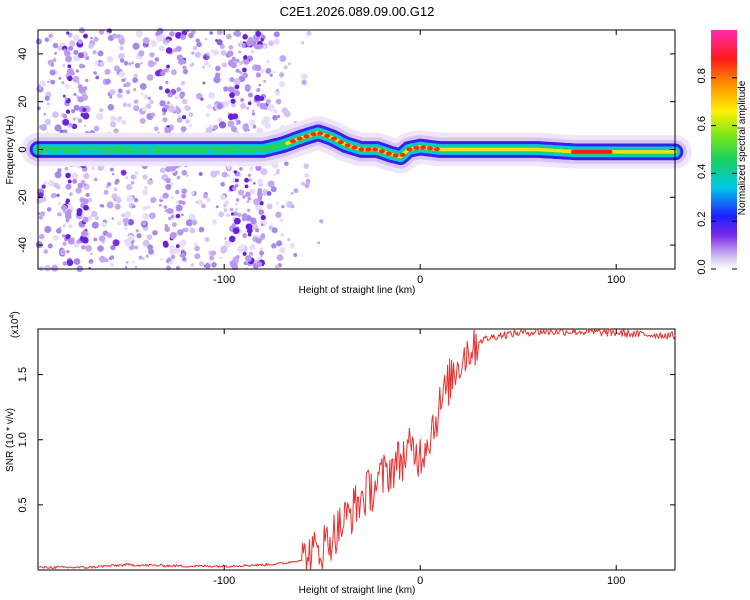 The image size is (750, 600). I want to click on snr-x-tick-label: 100, so click(616, 581).